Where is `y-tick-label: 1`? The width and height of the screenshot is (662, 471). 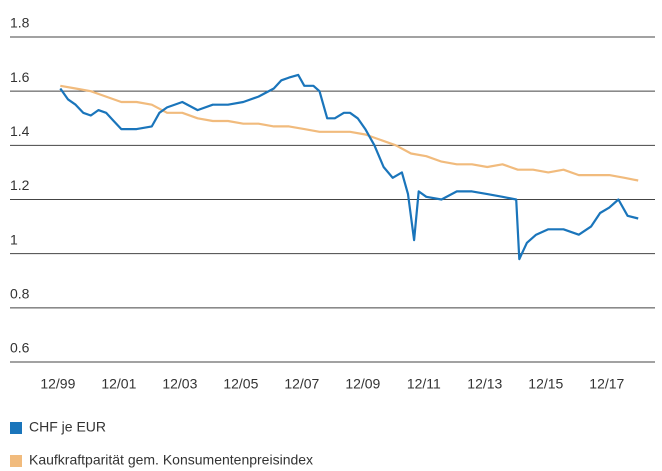 y-tick-label: 1 is located at coordinates (14, 239).